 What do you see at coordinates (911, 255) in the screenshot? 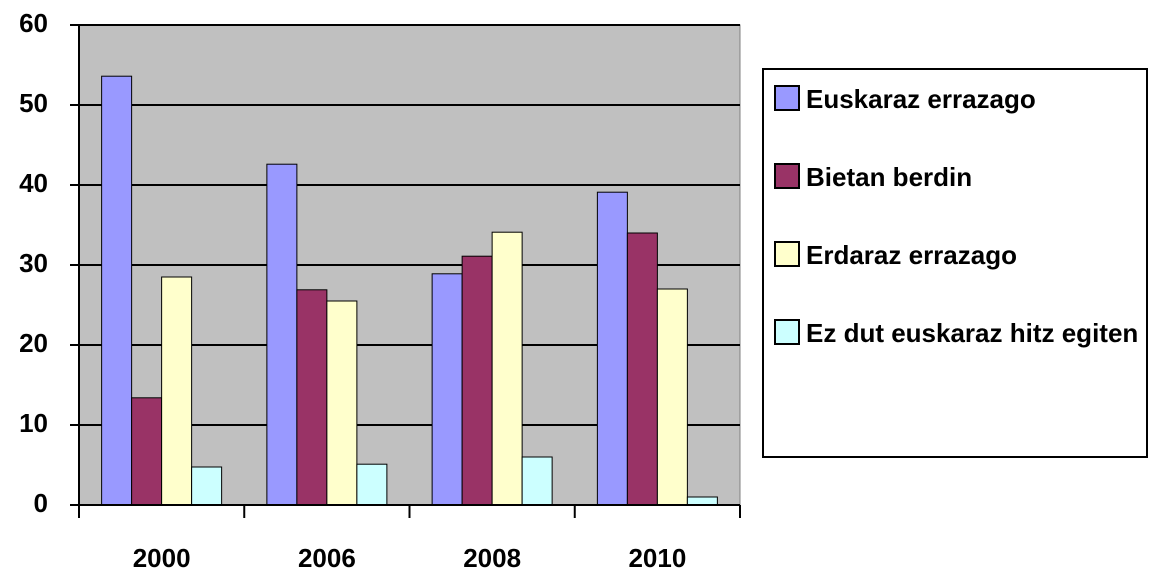
I see `legend-label: Erdaraz errazago` at bounding box center [911, 255].